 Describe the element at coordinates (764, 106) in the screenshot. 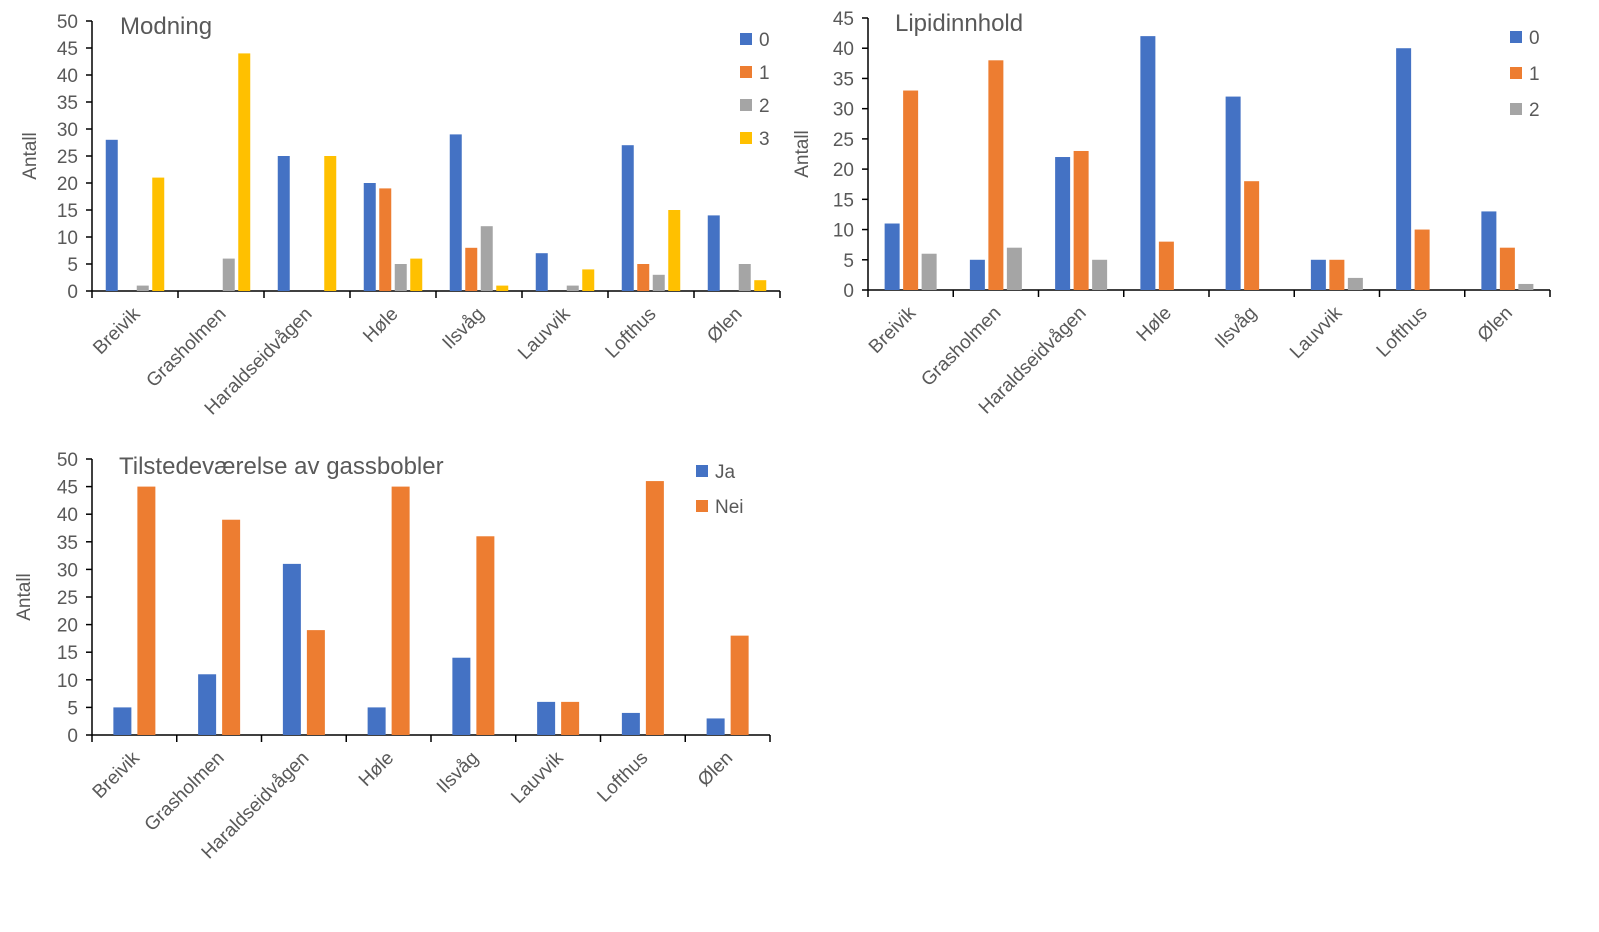

I see `legend-label: 2` at that location.